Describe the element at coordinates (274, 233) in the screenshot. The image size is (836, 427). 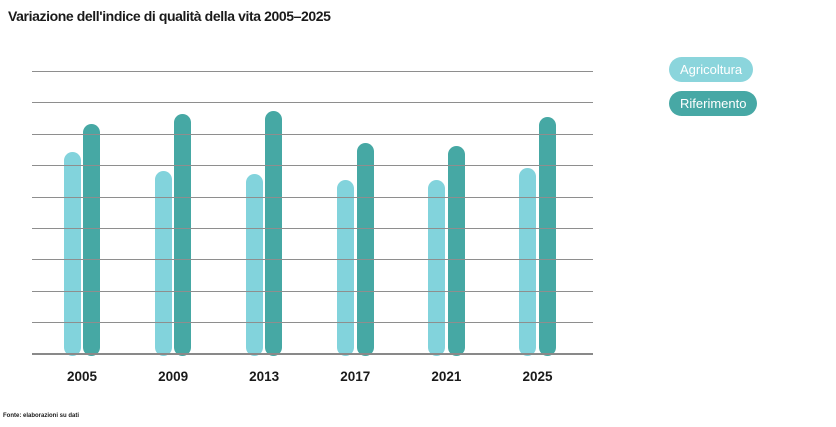
I see `bar-riferimento-2013` at that location.